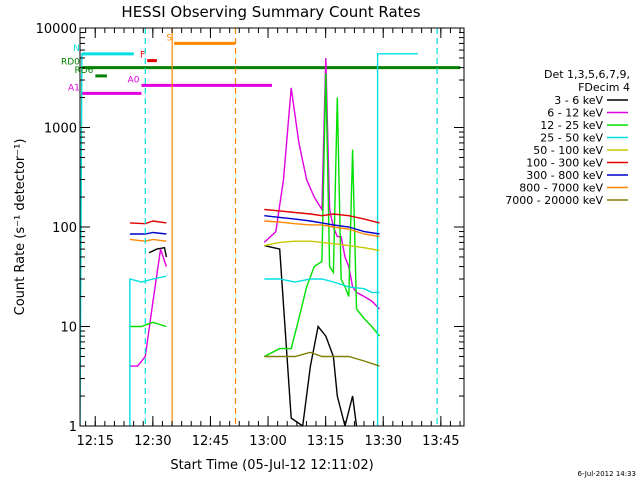 The width and height of the screenshot is (640, 480). What do you see at coordinates (604, 87) in the screenshot?
I see `legend-header: FDecim 4` at bounding box center [604, 87].